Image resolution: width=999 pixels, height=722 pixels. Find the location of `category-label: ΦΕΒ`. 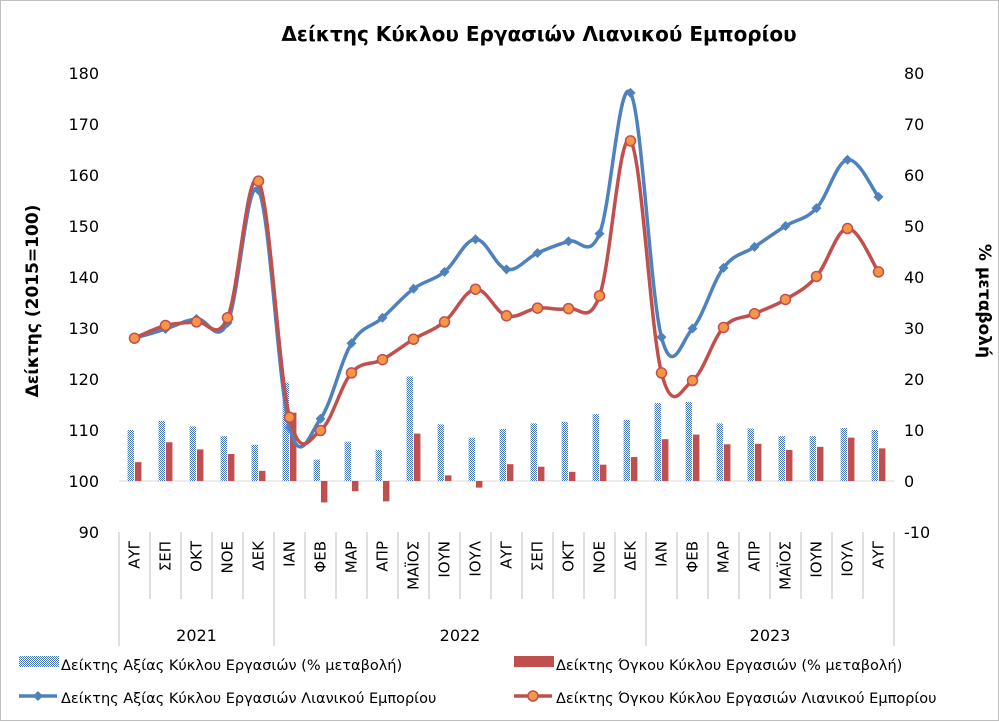

category-label: ΦΕΒ is located at coordinates (321, 557).